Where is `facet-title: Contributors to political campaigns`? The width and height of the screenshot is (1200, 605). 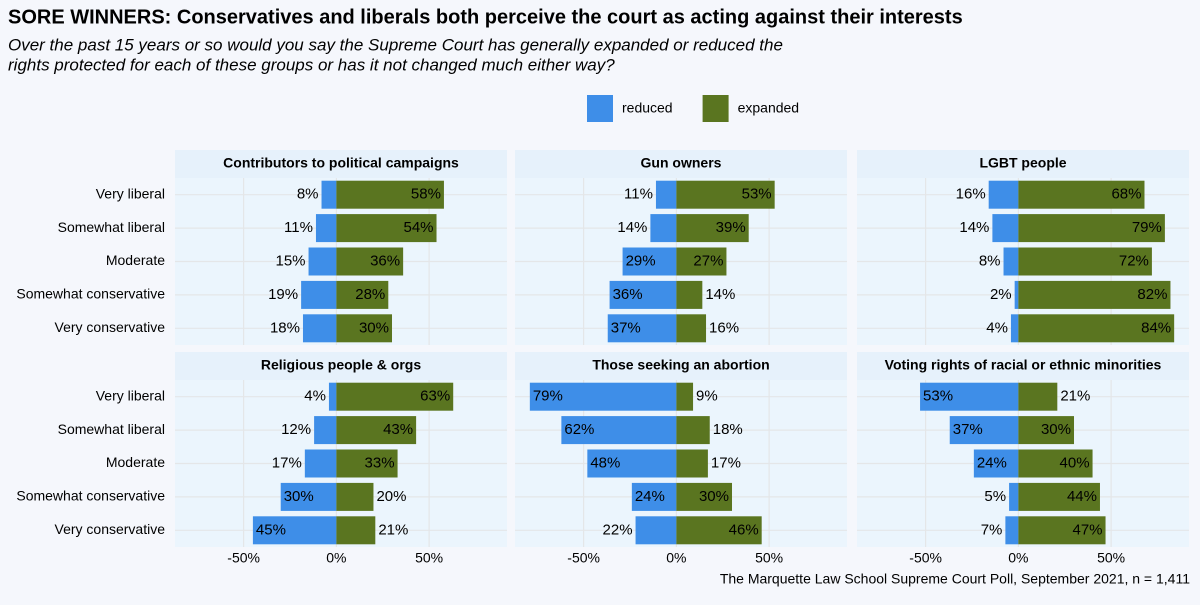
facet-title: Contributors to political campaigns is located at coordinates (341, 163).